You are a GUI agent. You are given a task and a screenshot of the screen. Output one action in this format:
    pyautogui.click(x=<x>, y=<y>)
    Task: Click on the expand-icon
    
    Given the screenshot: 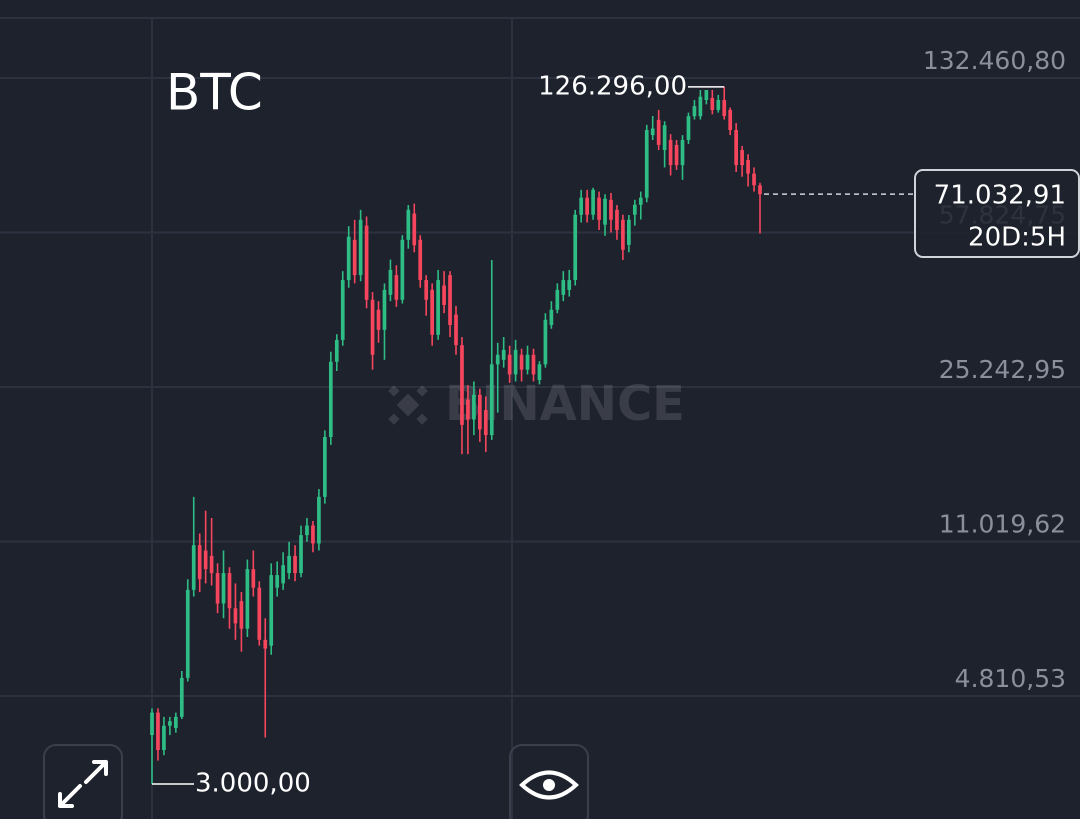 What is the action you would take?
    pyautogui.click(x=83, y=784)
    